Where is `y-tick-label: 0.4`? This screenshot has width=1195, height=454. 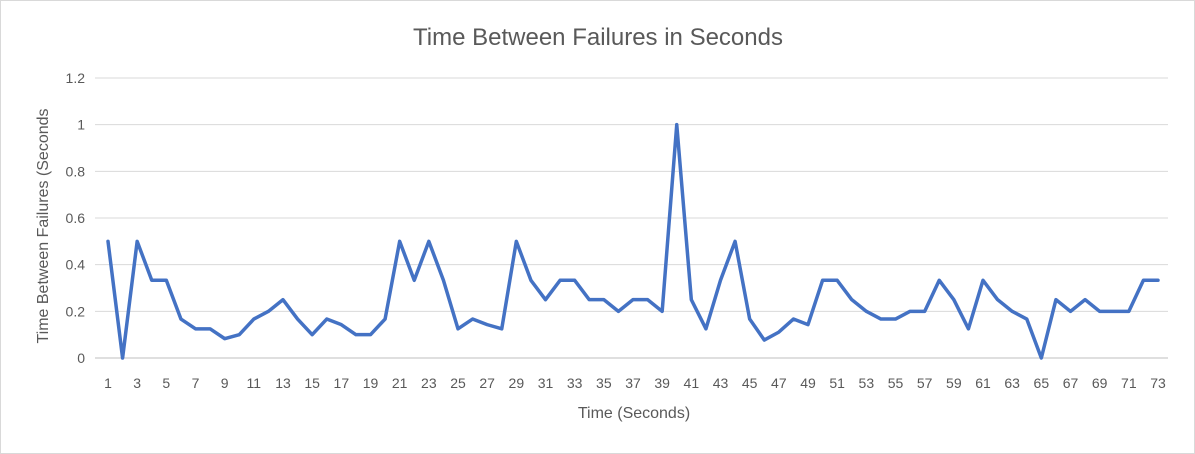 y-tick-label: 0.4 is located at coordinates (76, 265).